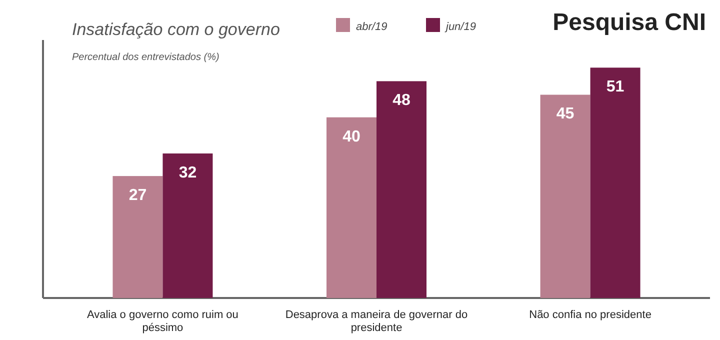  Describe the element at coordinates (629, 22) in the screenshot. I see `chart-title: Pesquisa CNI` at that location.